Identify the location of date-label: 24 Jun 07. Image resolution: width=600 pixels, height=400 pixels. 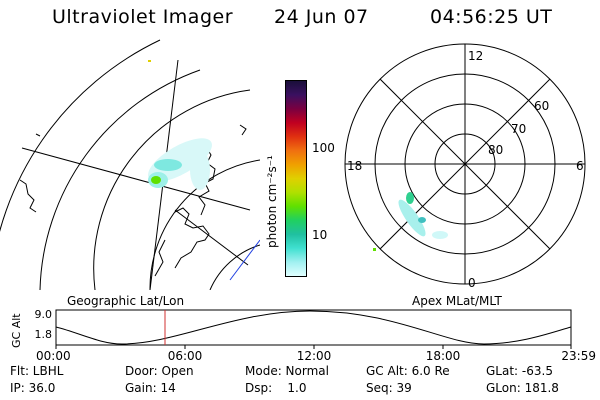
(321, 17).